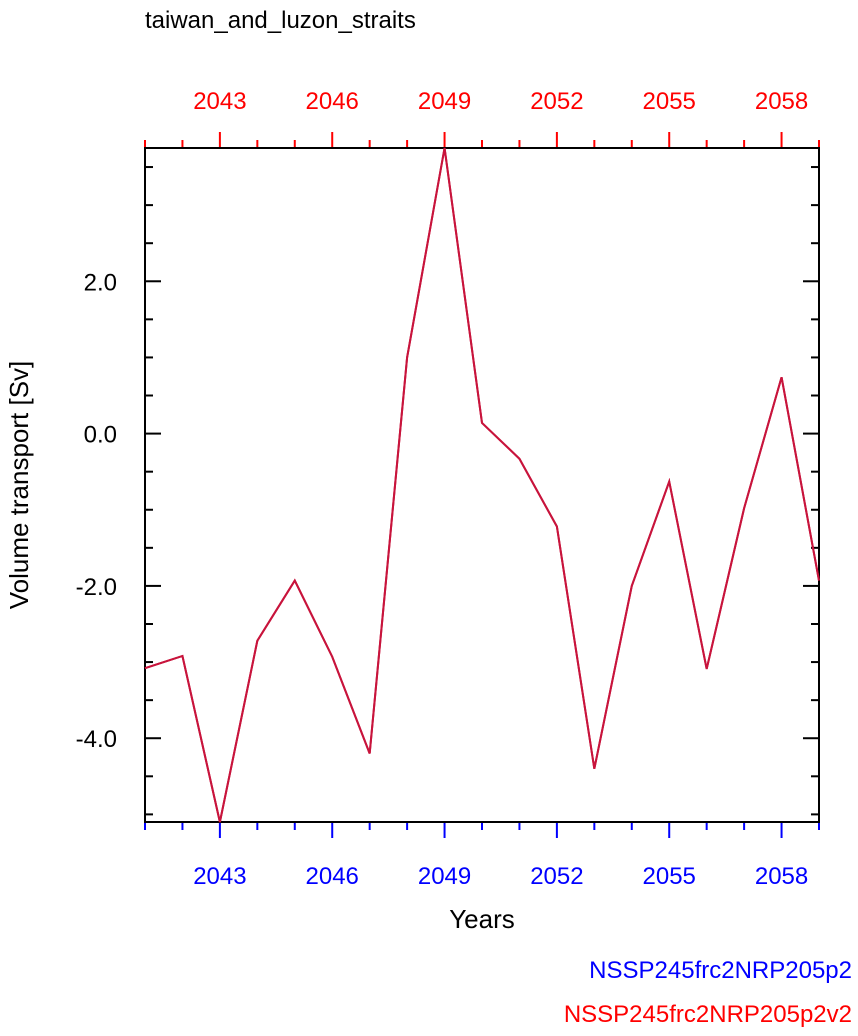 Image resolution: width=858 pixels, height=1036 pixels. I want to click on bottom-axis: 2043 2046 2049 2052 2055 2058, so click(482, 856).